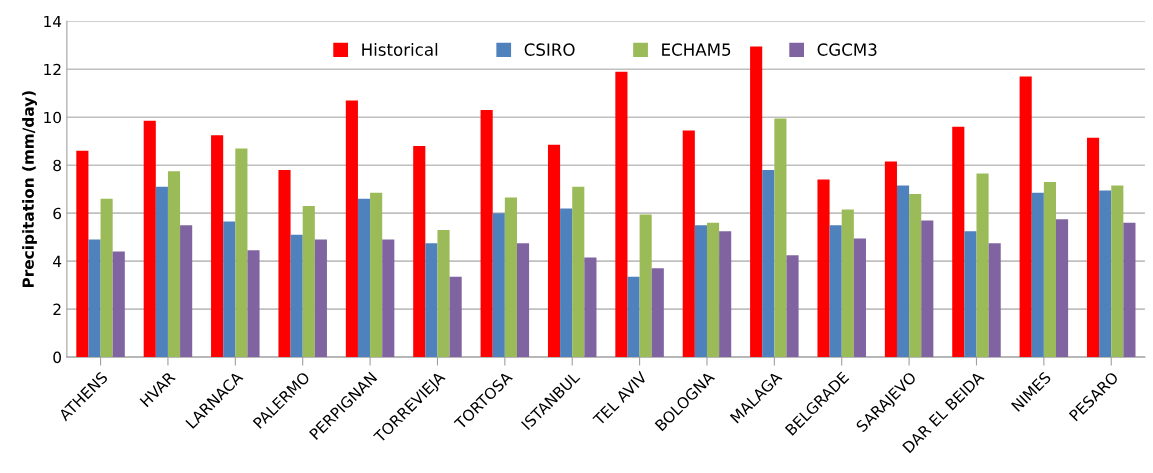 The image size is (1153, 473). What do you see at coordinates (847, 49) in the screenshot?
I see `legend-label: CGCM3` at bounding box center [847, 49].